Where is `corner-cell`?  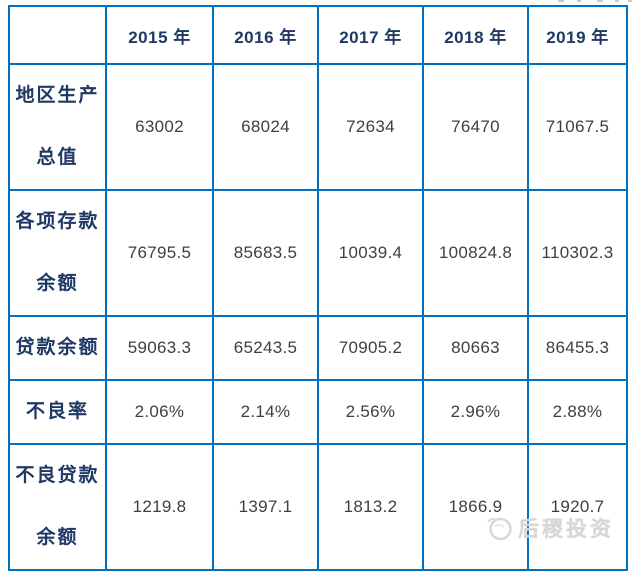
corner-cell is located at coordinates (57, 35).